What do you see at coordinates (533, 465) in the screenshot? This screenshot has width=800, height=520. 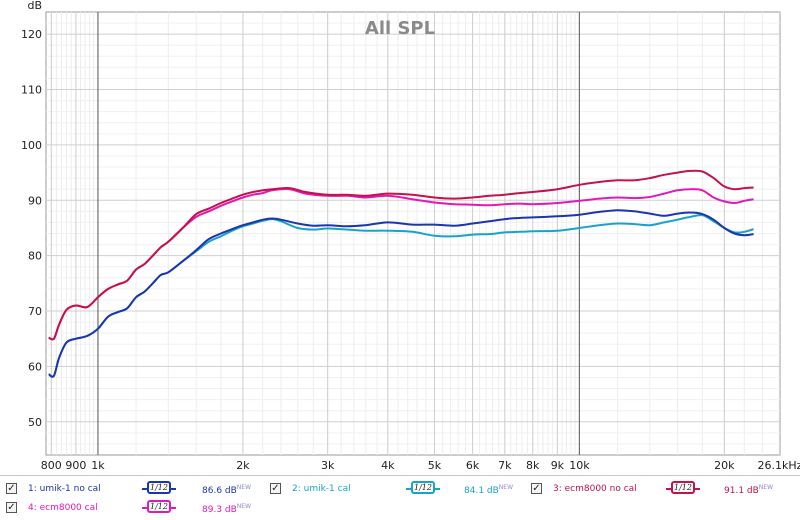 I see `x-tick-label: 8k` at bounding box center [533, 465].